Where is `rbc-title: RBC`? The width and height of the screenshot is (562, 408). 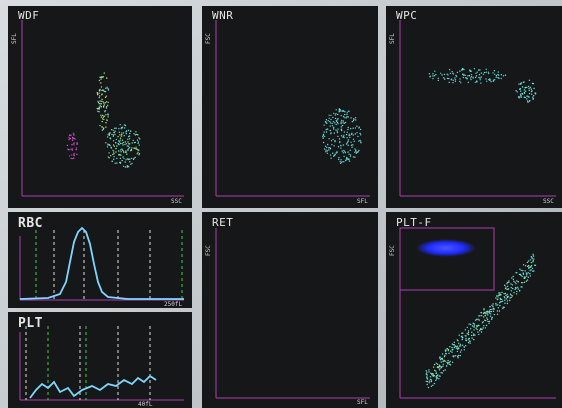 rbc-title: RBC is located at coordinates (30, 223).